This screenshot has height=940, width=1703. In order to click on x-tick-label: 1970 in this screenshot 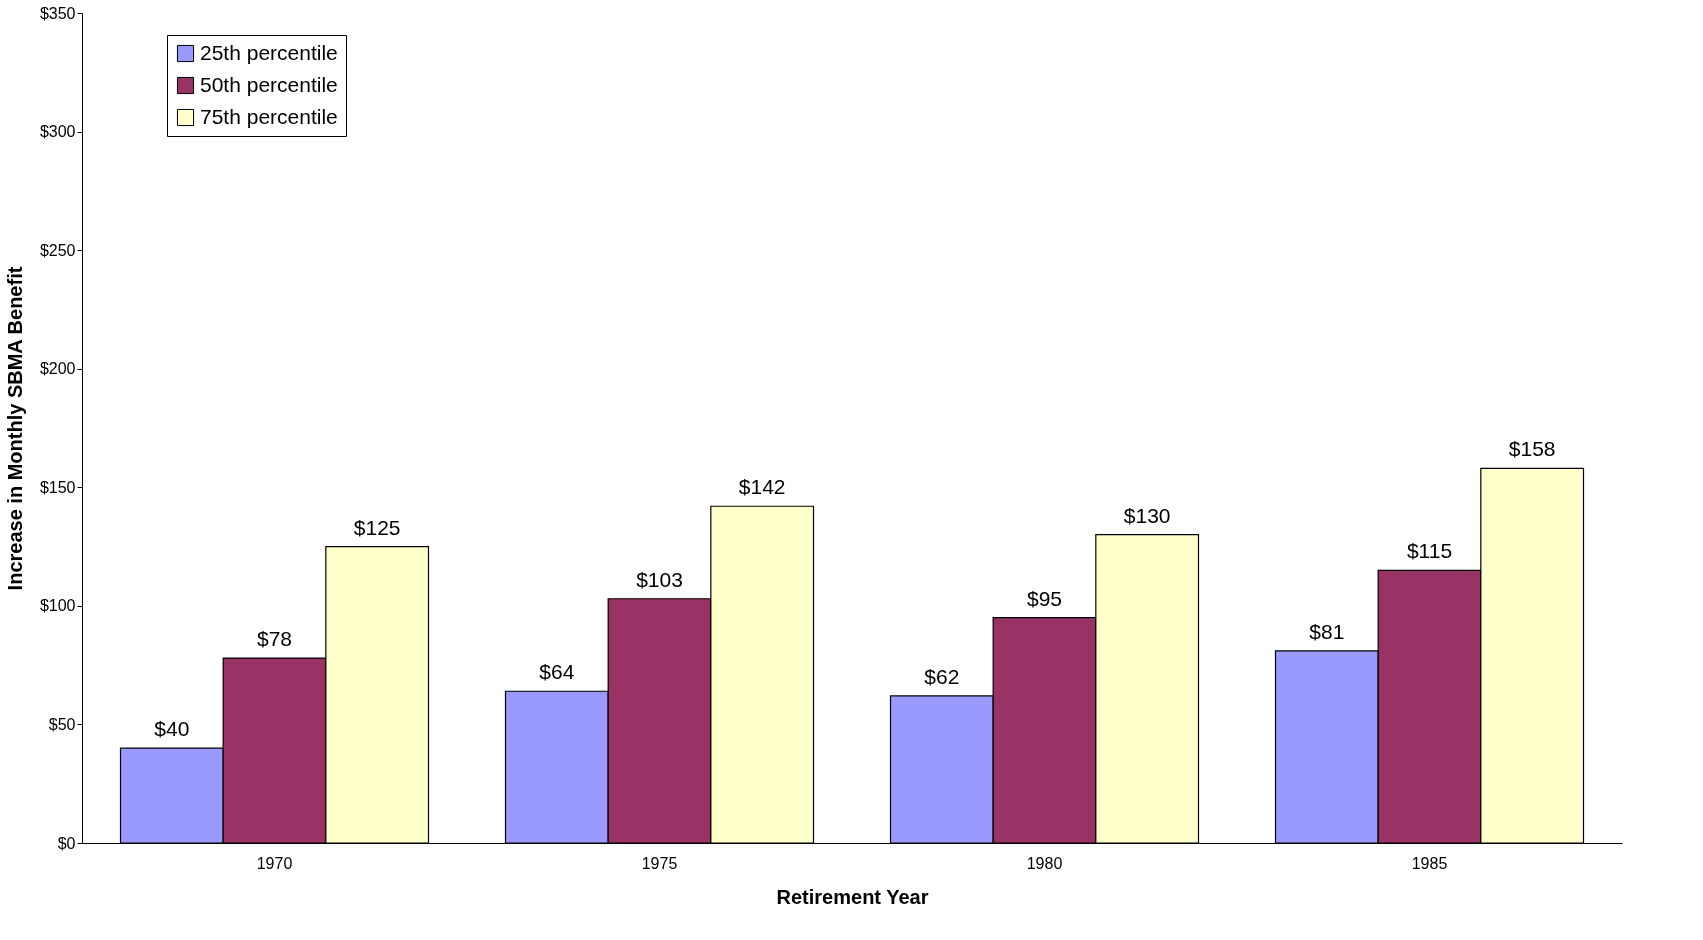, I will do `click(274, 863)`.